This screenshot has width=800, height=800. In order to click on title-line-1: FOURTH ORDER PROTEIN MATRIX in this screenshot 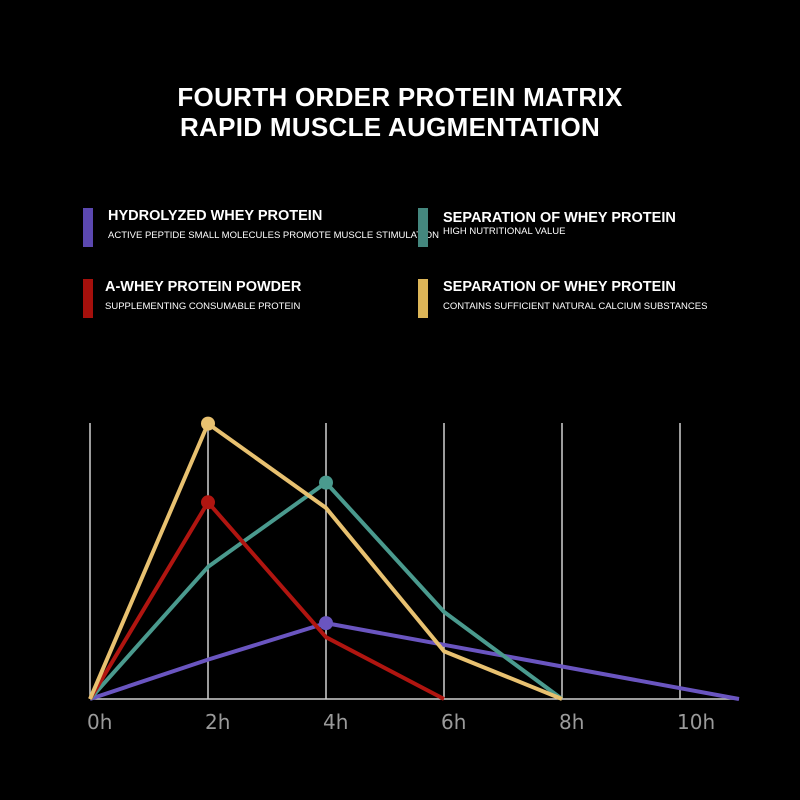, I will do `click(400, 97)`.